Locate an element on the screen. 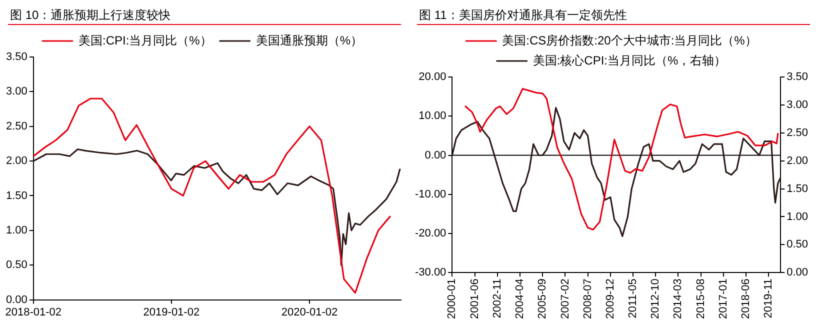 Image resolution: width=818 pixels, height=324 pixels. y-tick-label: 10.00 is located at coordinates (432, 116).